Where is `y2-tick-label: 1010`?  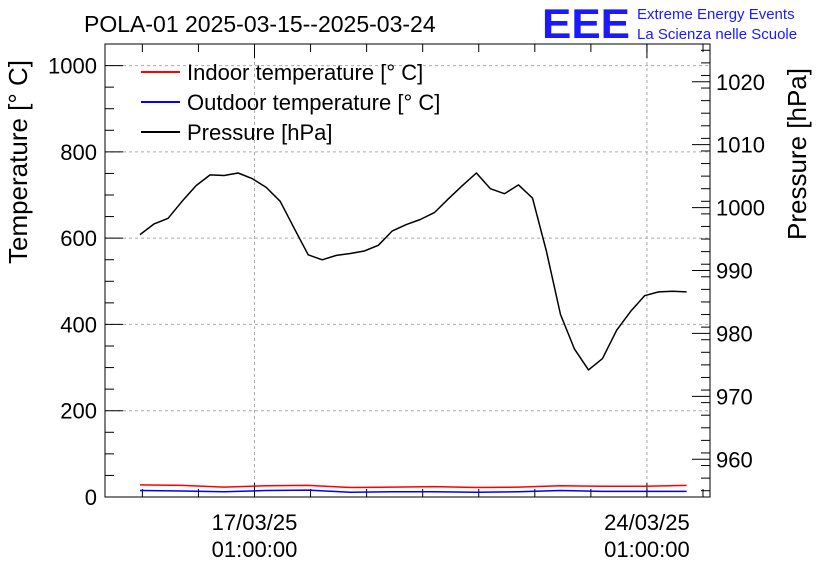 y2-tick-label: 1010 is located at coordinates (740, 145).